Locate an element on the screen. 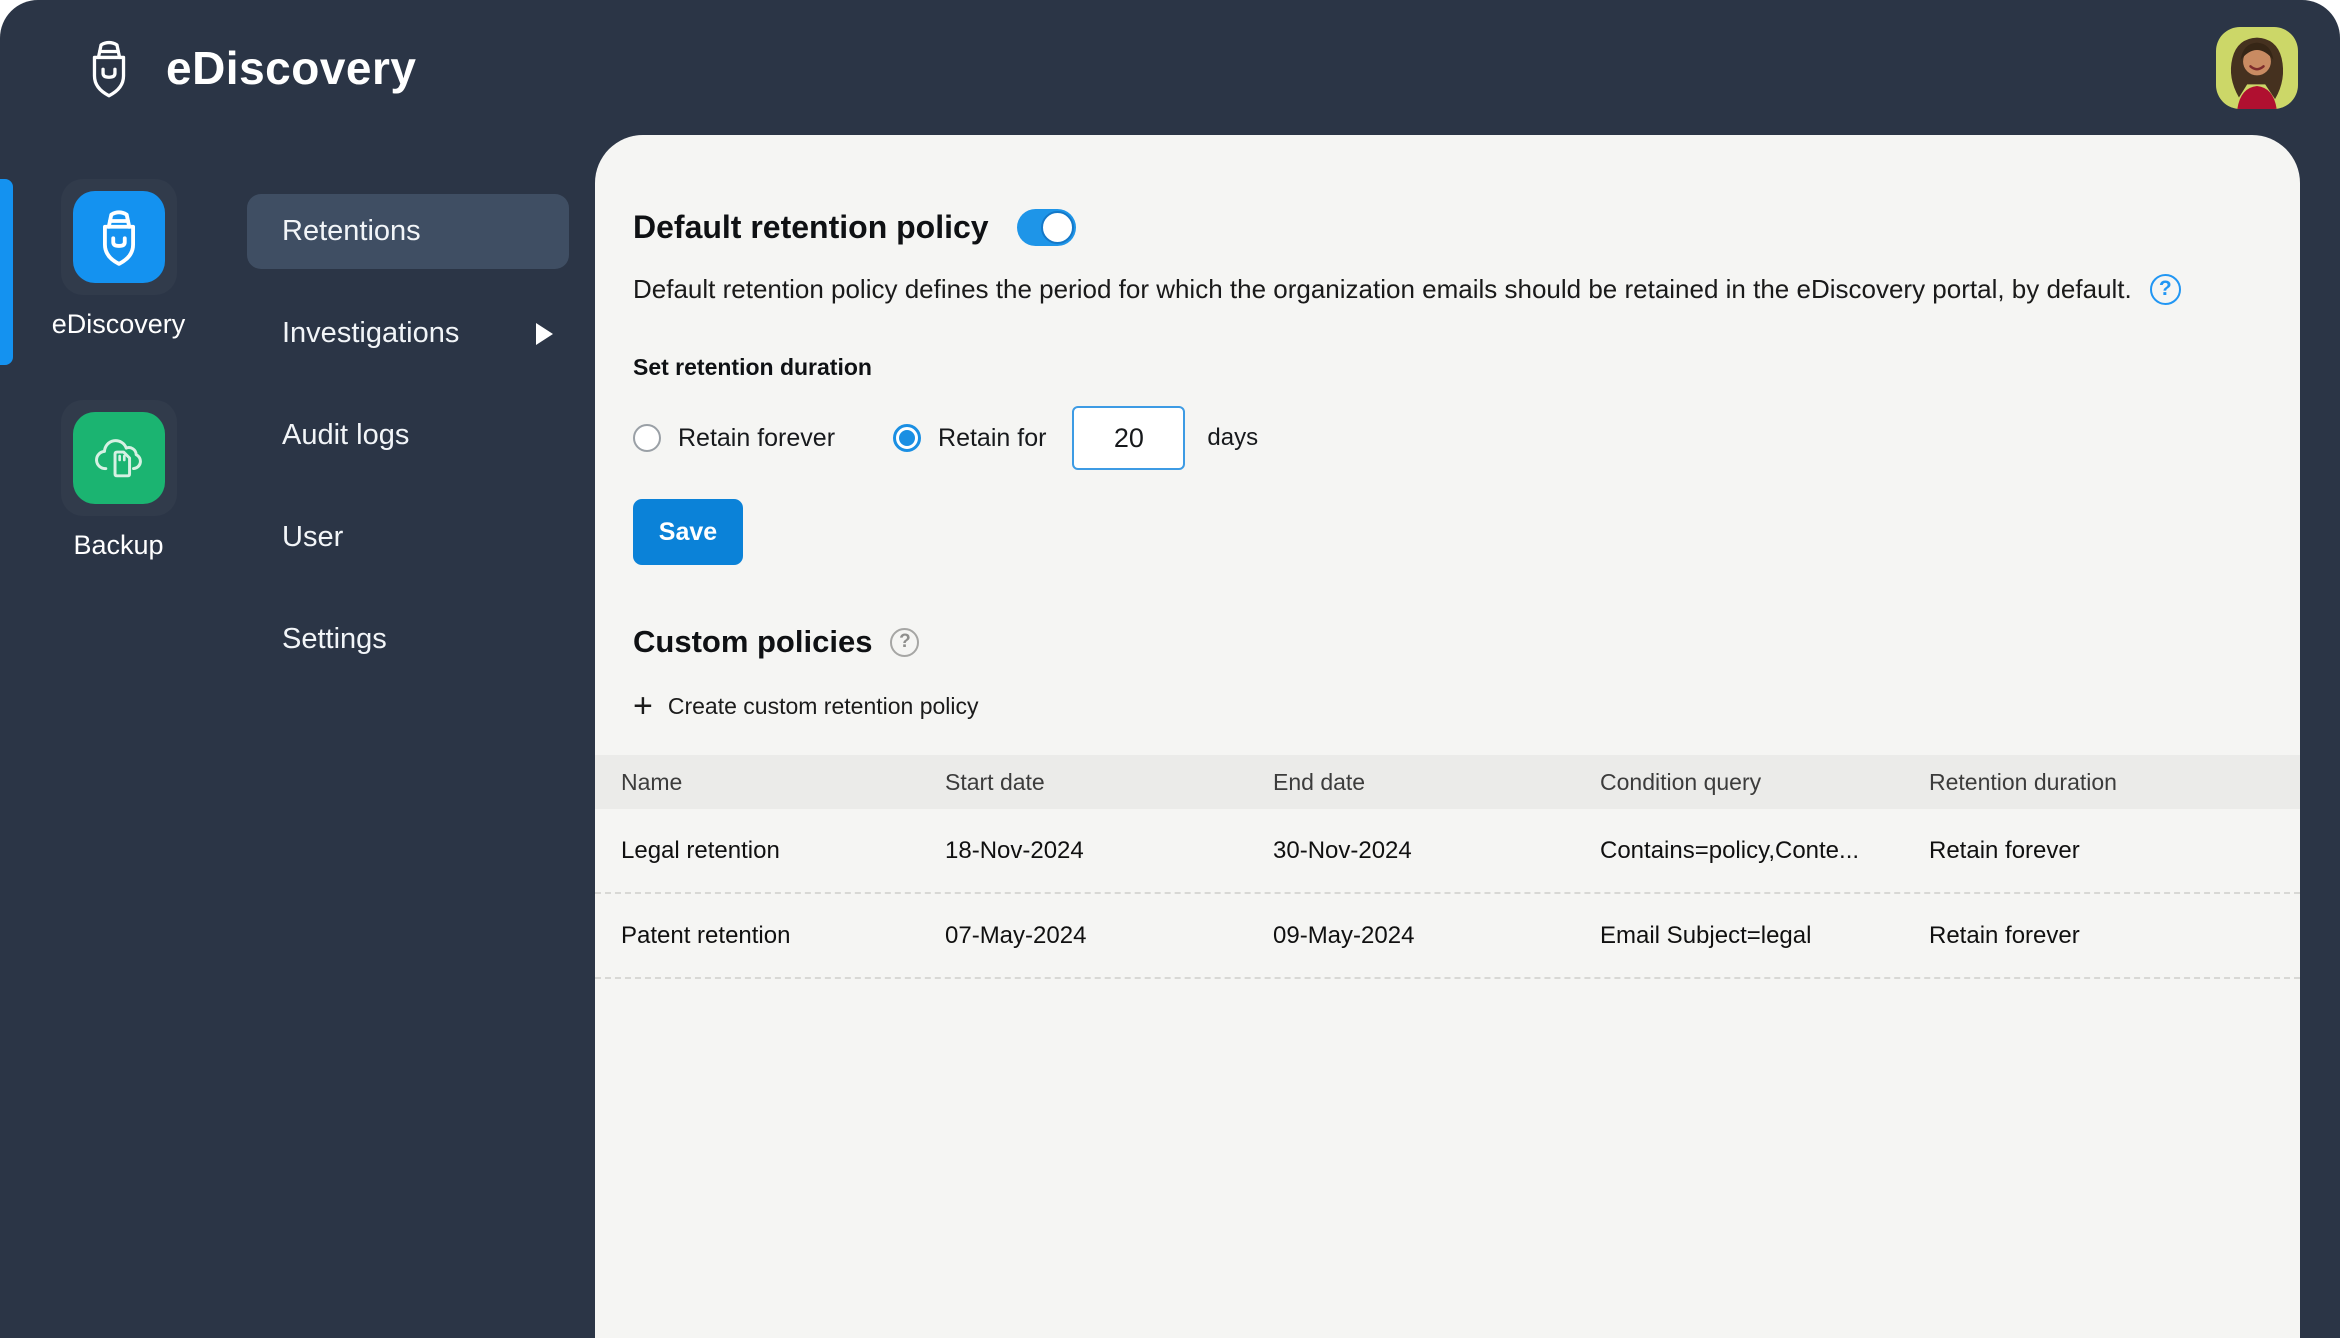 The width and height of the screenshot is (2340, 1338). nav-item-investigations: Investigations is located at coordinates (408, 333).